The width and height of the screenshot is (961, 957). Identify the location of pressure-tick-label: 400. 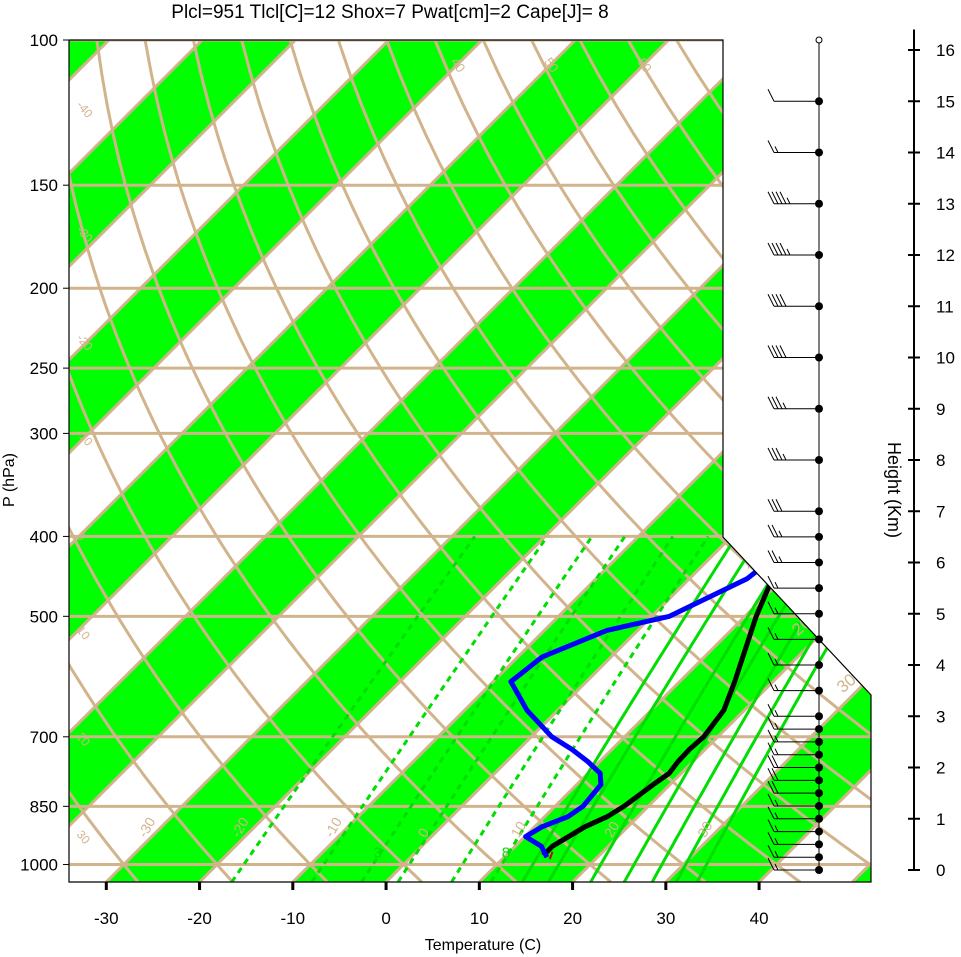
(44, 536).